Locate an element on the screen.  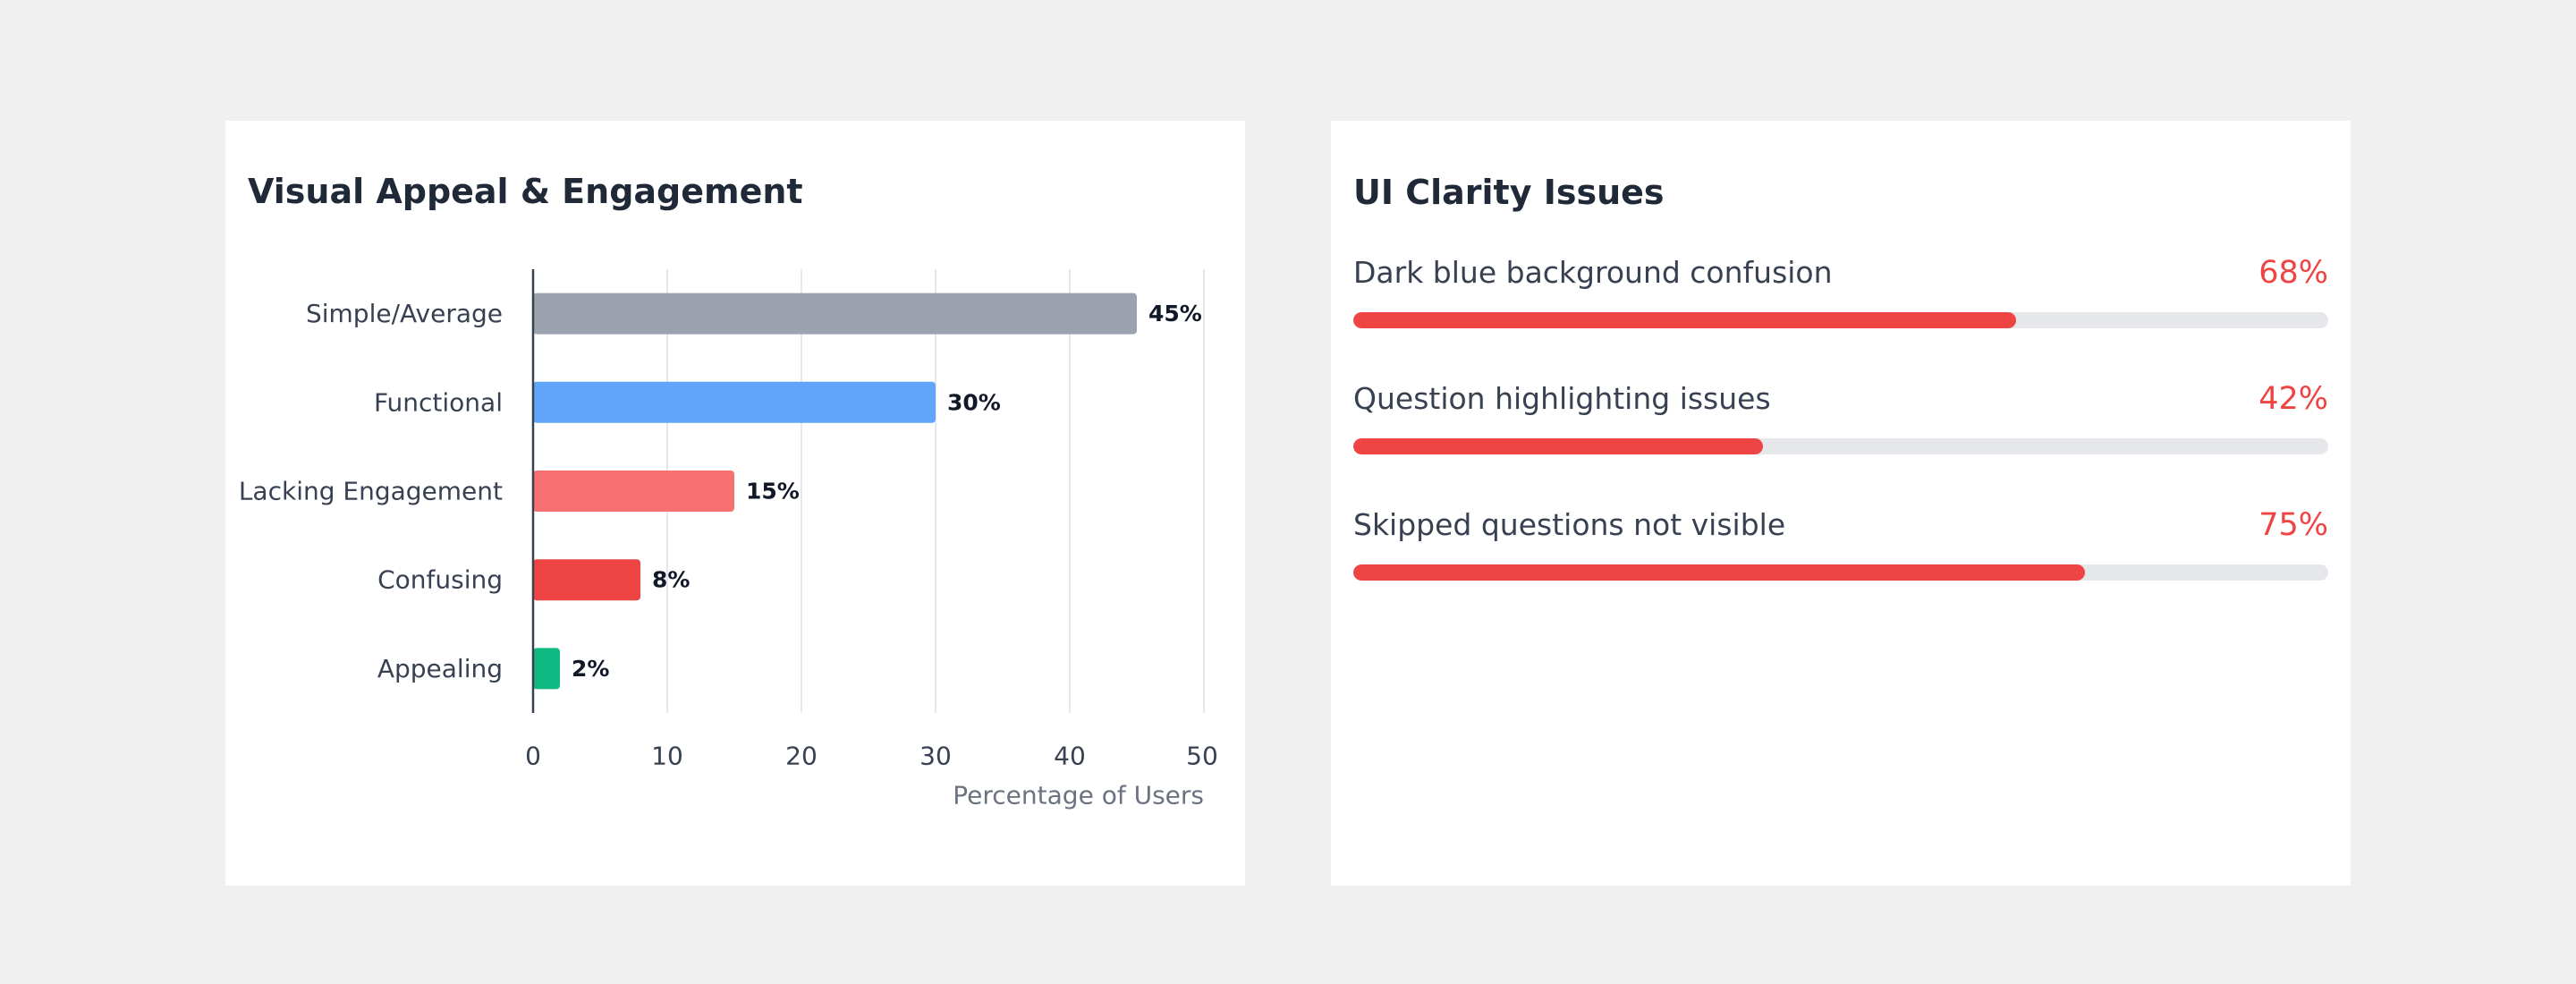
bar-functional is located at coordinates (734, 402).